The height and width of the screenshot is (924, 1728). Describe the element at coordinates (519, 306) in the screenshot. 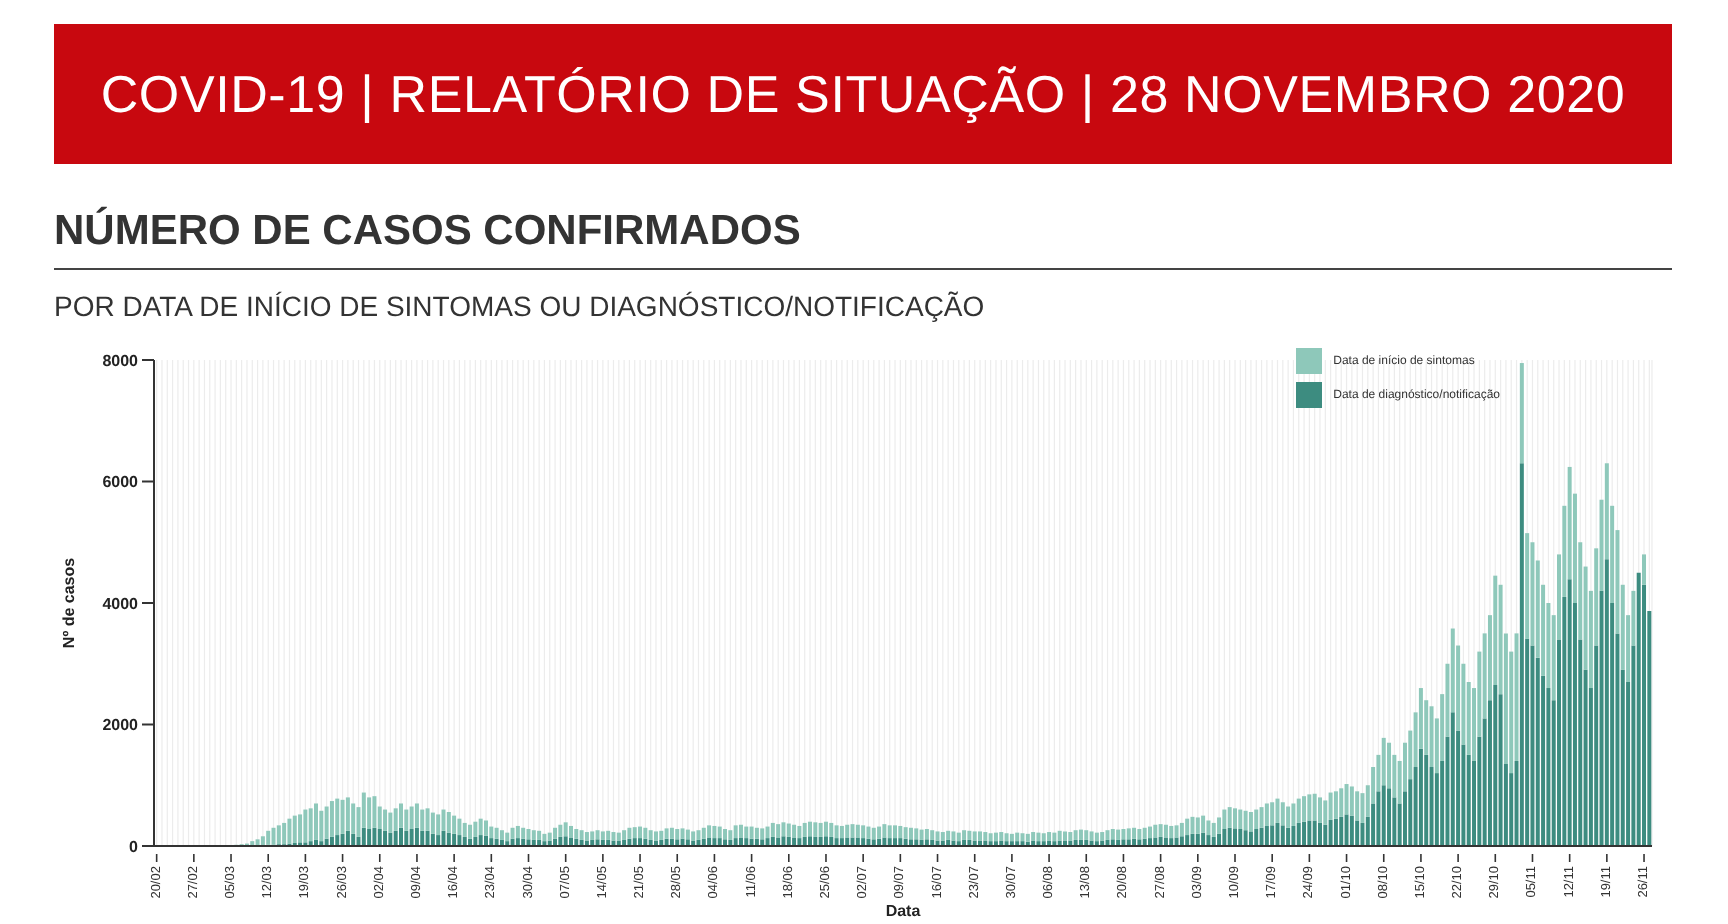

I see `text: POR DATA DE INÍCIO DE SINTOMAS OU DIAGNÓSTICO/NOTIFICAÇÃO` at that location.